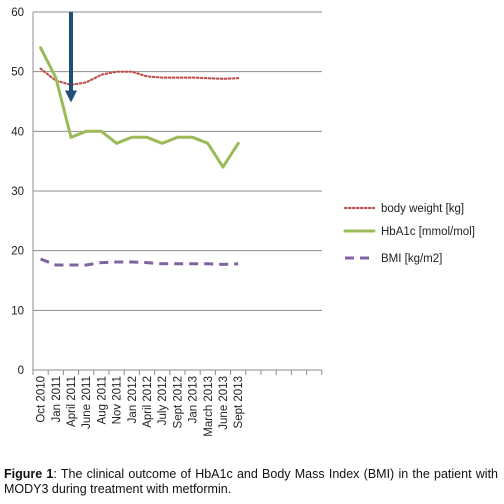 Image resolution: width=504 pixels, height=504 pixels. Describe the element at coordinates (21, 371) in the screenshot. I see `y-tick-label: 0` at that location.